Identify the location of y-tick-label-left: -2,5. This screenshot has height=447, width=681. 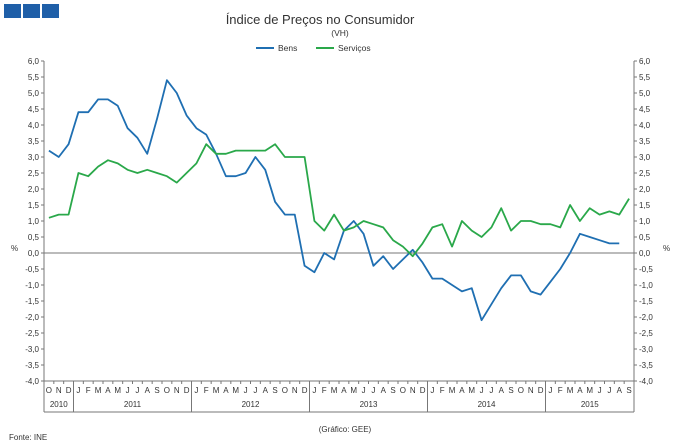
(32, 333).